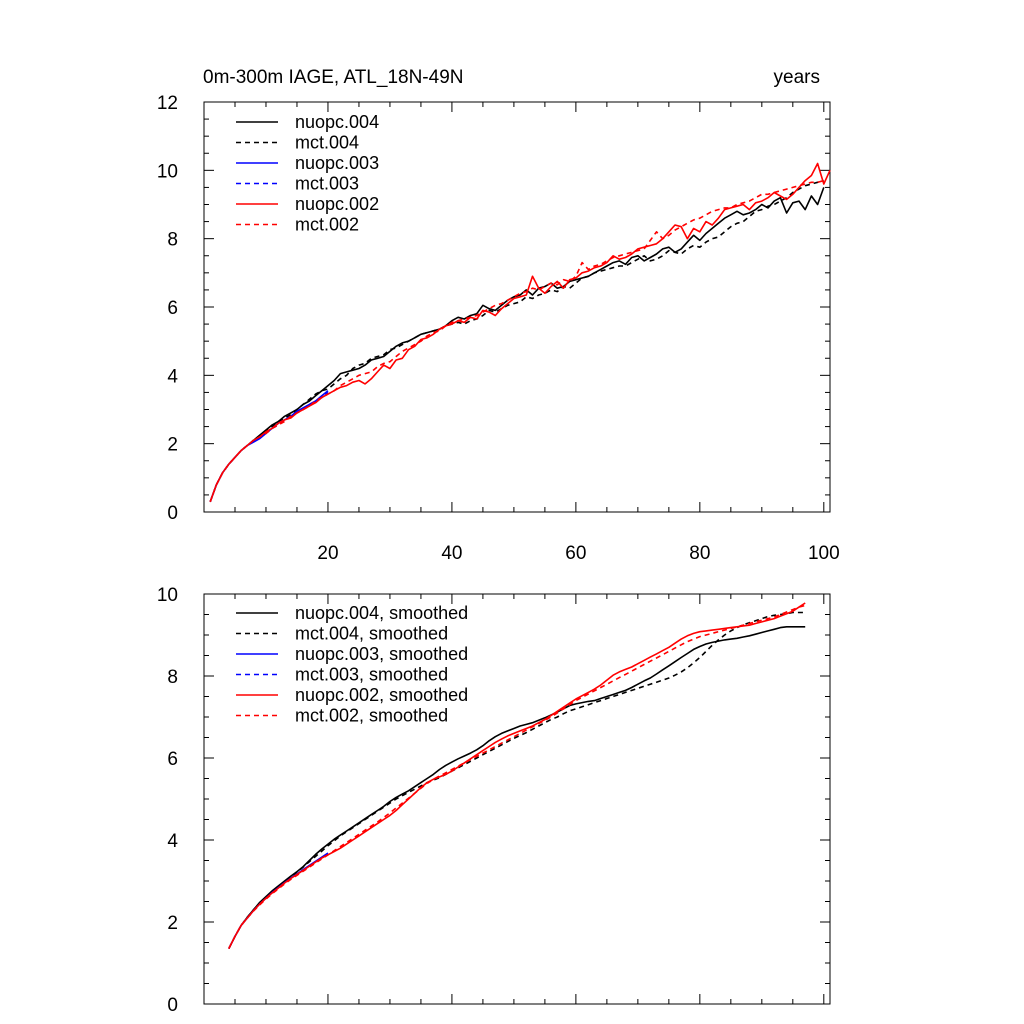 Image resolution: width=1024 pixels, height=1024 pixels. I want to click on legend-label: mct.004, so click(327, 143).